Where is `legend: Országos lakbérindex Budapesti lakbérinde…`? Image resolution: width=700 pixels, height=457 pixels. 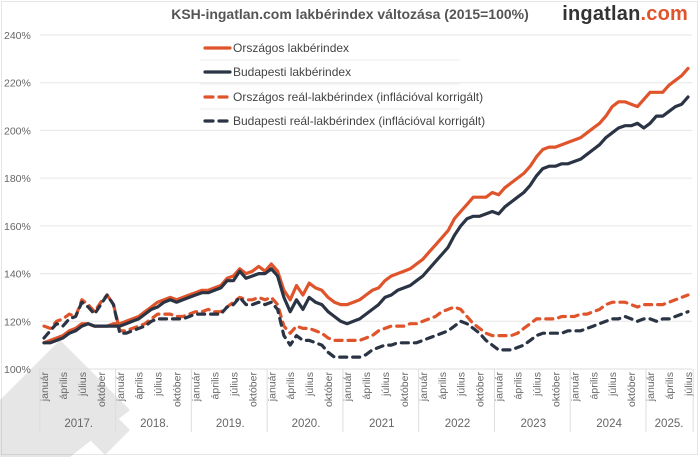
legend: Országos lakbérindex Budapesti lakbérinde… is located at coordinates (342, 84).